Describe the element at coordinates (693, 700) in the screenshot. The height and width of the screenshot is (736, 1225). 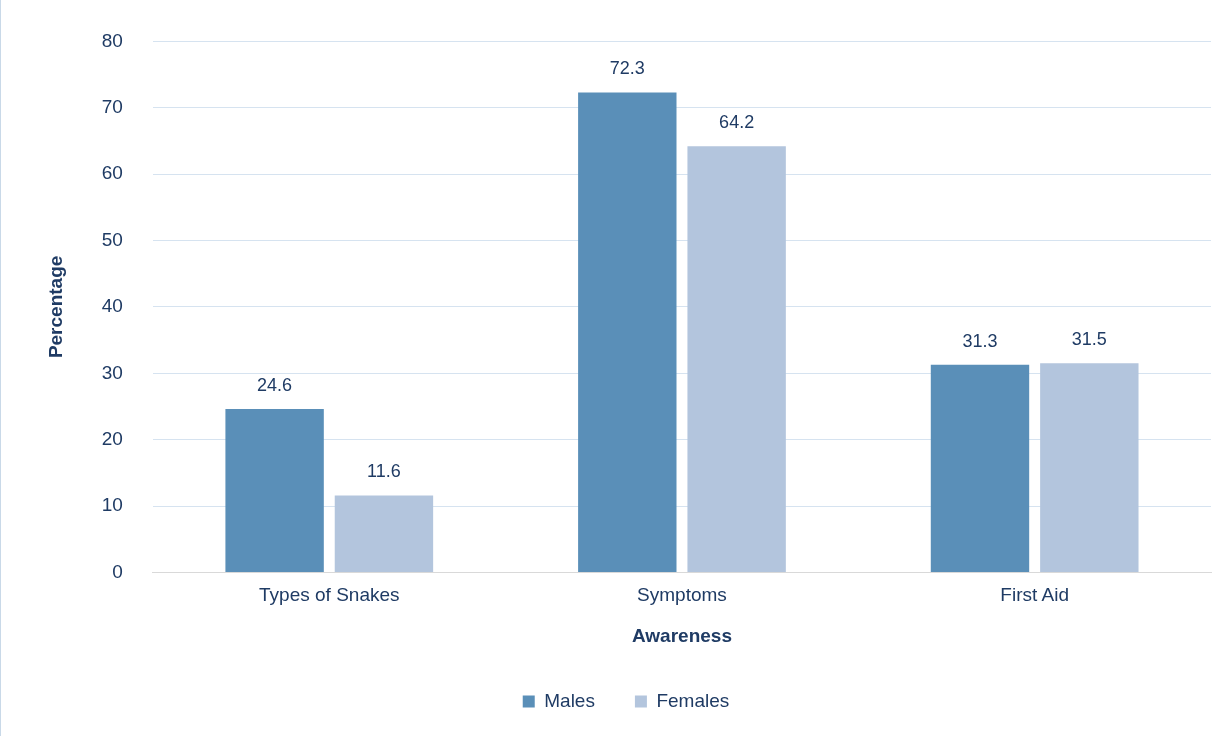
I see `legend-label: Females` at that location.